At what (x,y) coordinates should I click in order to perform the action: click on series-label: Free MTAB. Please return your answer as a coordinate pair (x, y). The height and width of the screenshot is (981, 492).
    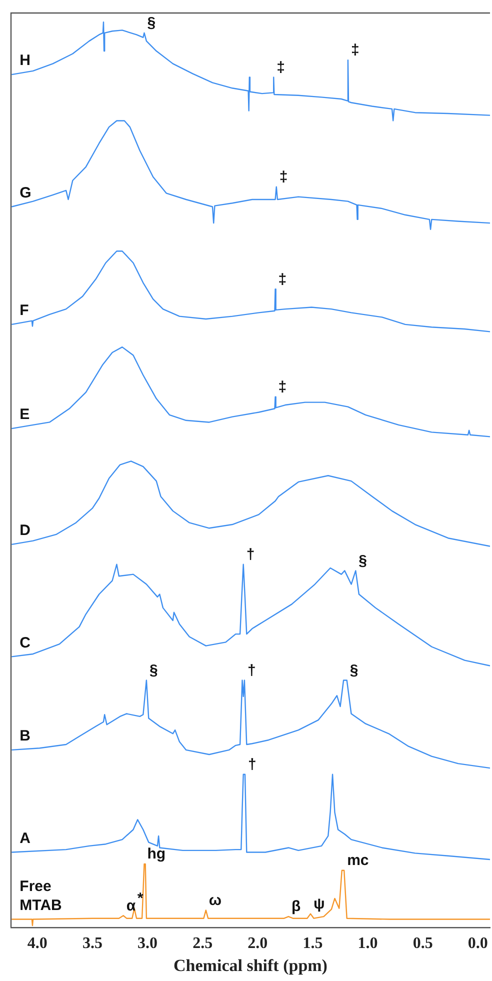
    Looking at the image, I should click on (41, 896).